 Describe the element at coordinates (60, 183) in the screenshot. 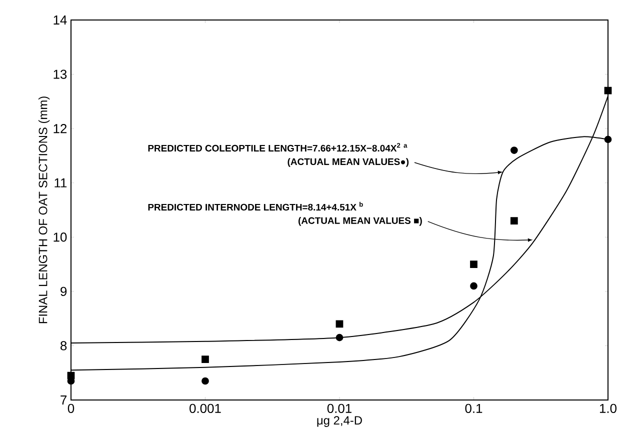

I see `y-tick-label: 11` at that location.